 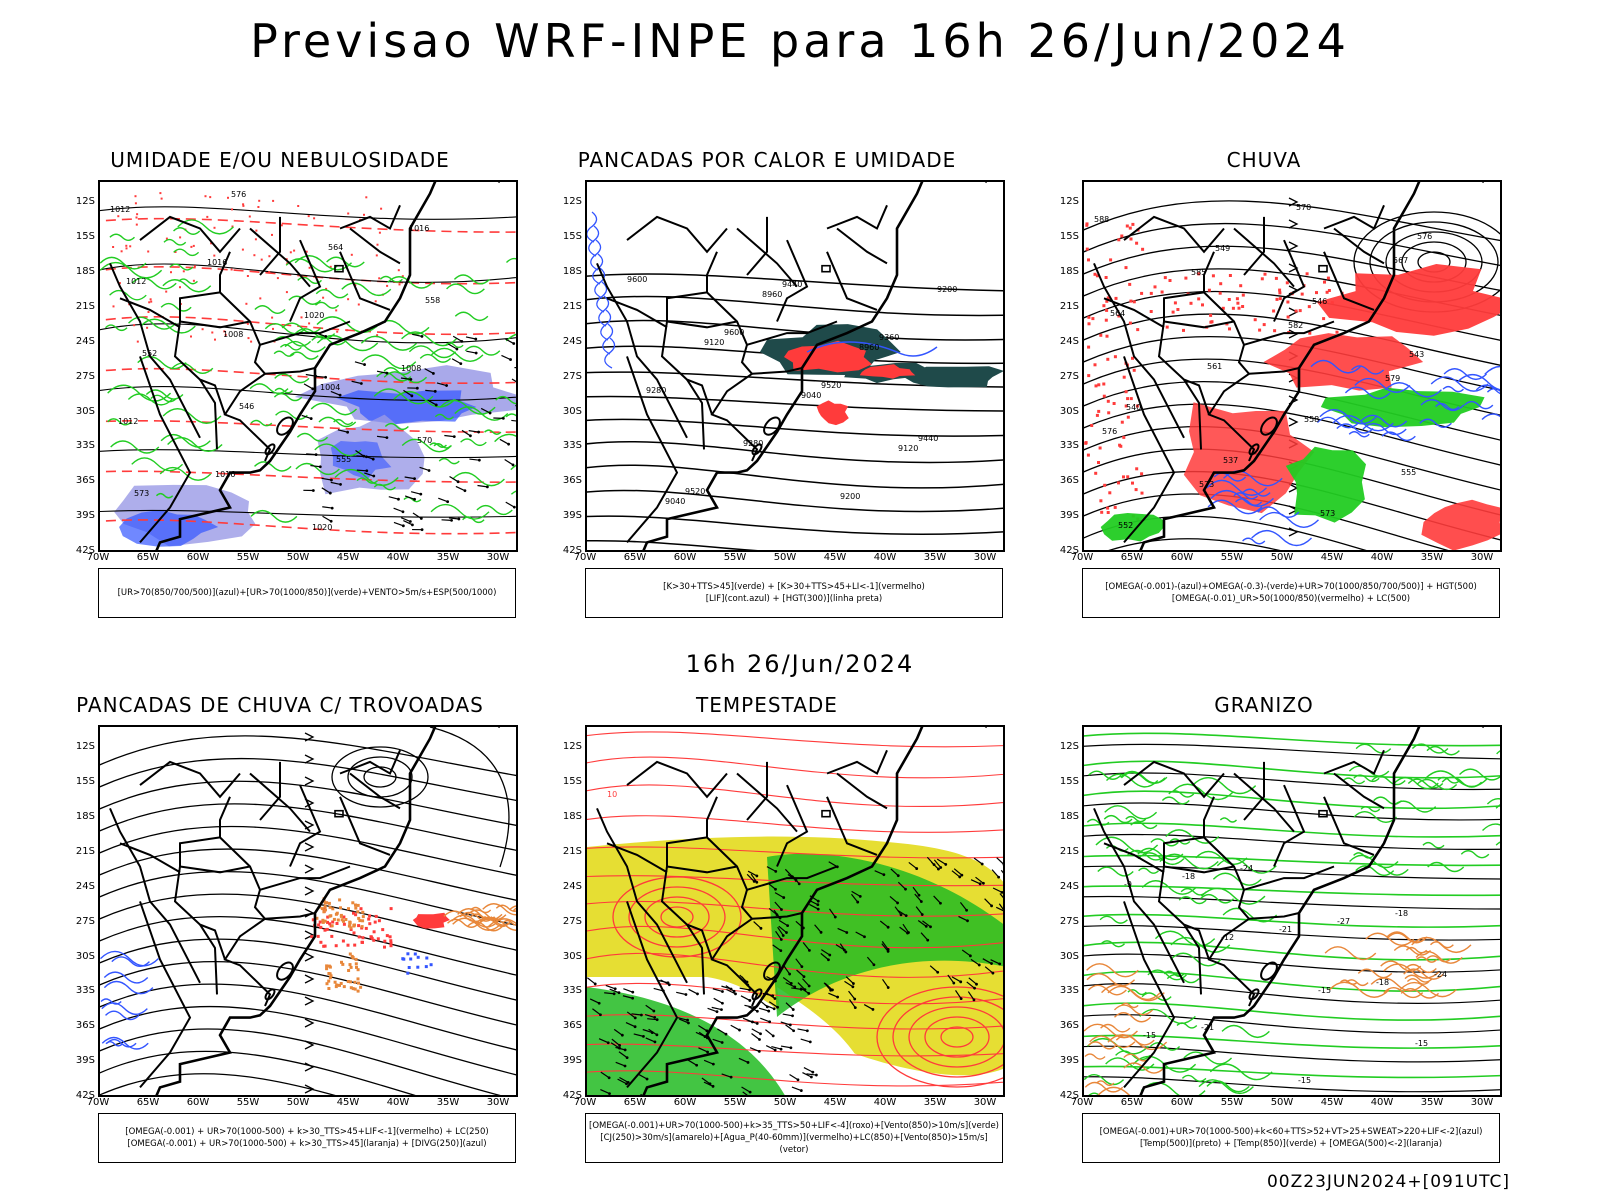 I want to click on map-svg, so click(x=308, y=911).